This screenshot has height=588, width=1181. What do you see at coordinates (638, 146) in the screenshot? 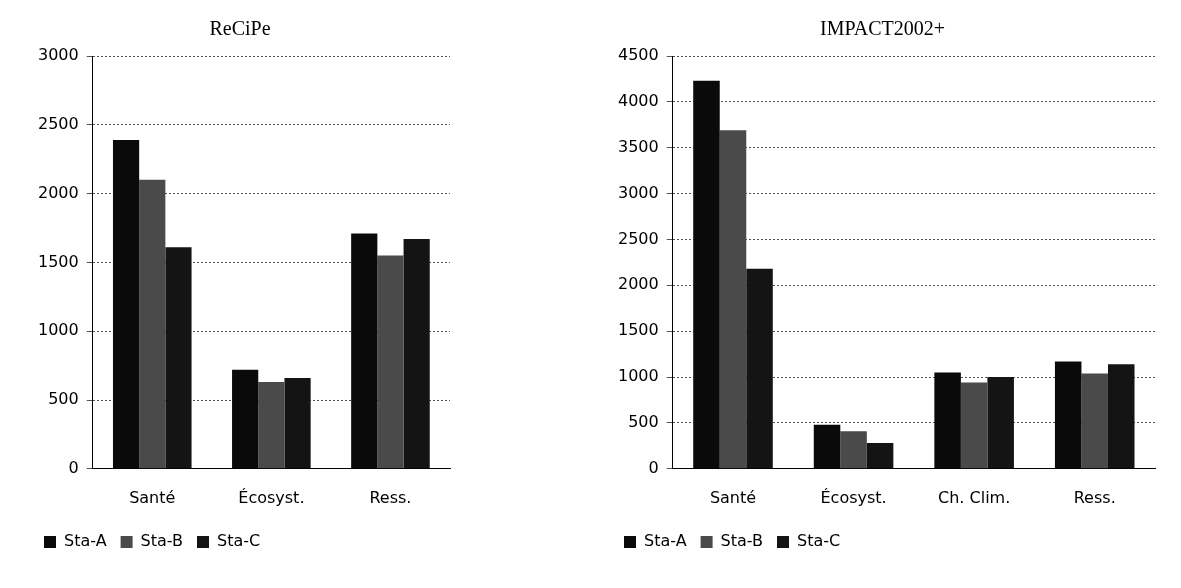
I see `y-tick-label: 3500` at bounding box center [638, 146].